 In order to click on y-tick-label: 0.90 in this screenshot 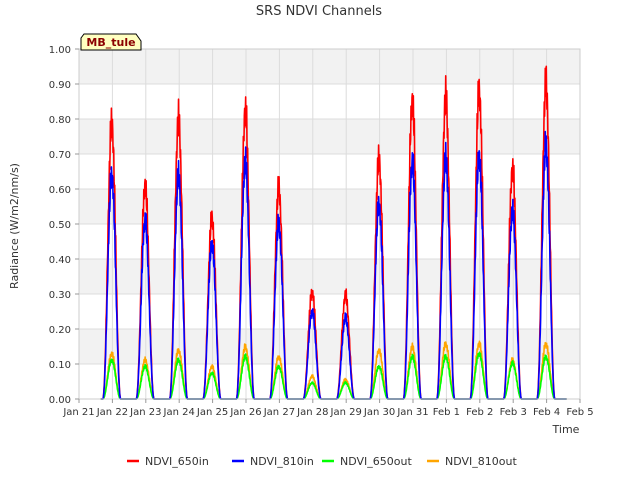, I will do `click(60, 85)`.